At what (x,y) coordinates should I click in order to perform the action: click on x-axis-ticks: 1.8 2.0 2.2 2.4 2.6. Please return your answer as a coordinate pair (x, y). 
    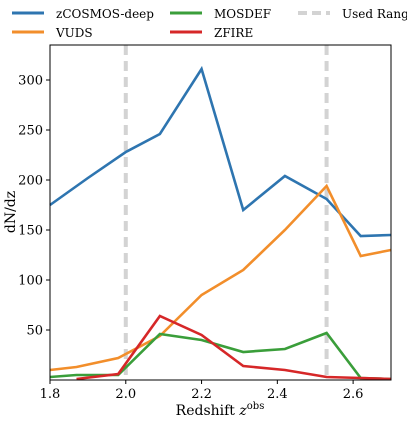
    Looking at the image, I should click on (202, 391).